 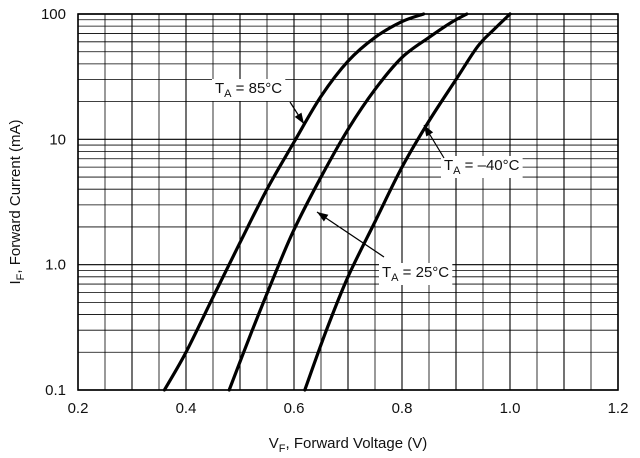 I want to click on x-axis-title-sub: F, so click(x=282, y=449).